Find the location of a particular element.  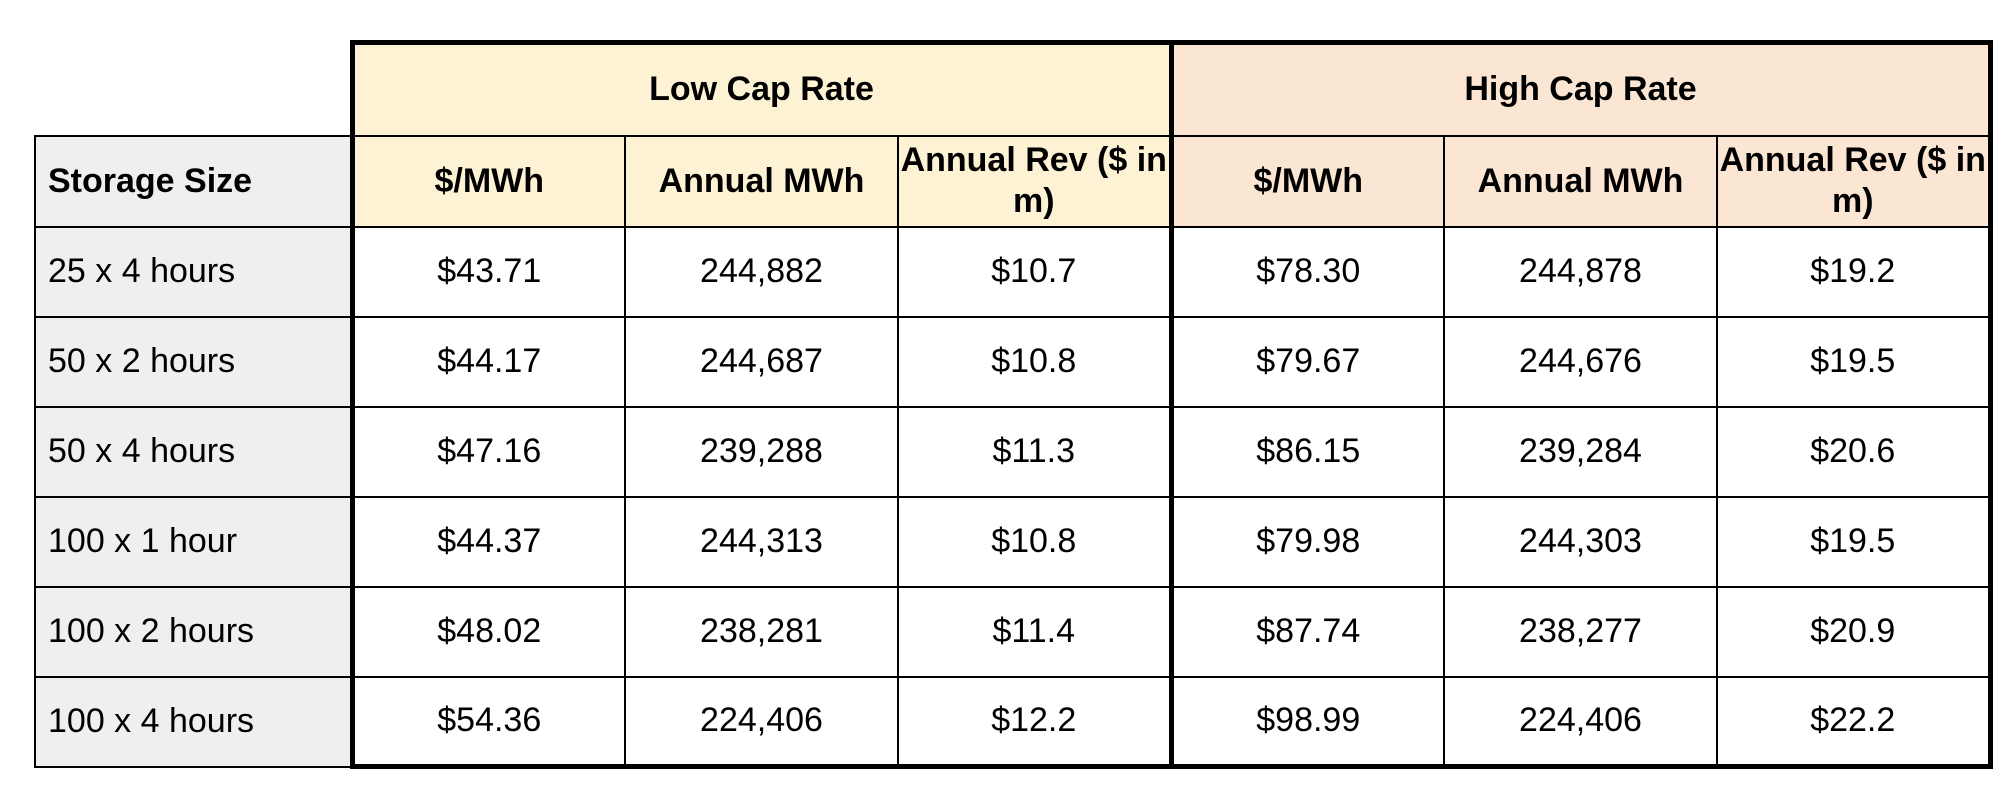

cell-low-annual-rev: $11.4 is located at coordinates (1035, 631).